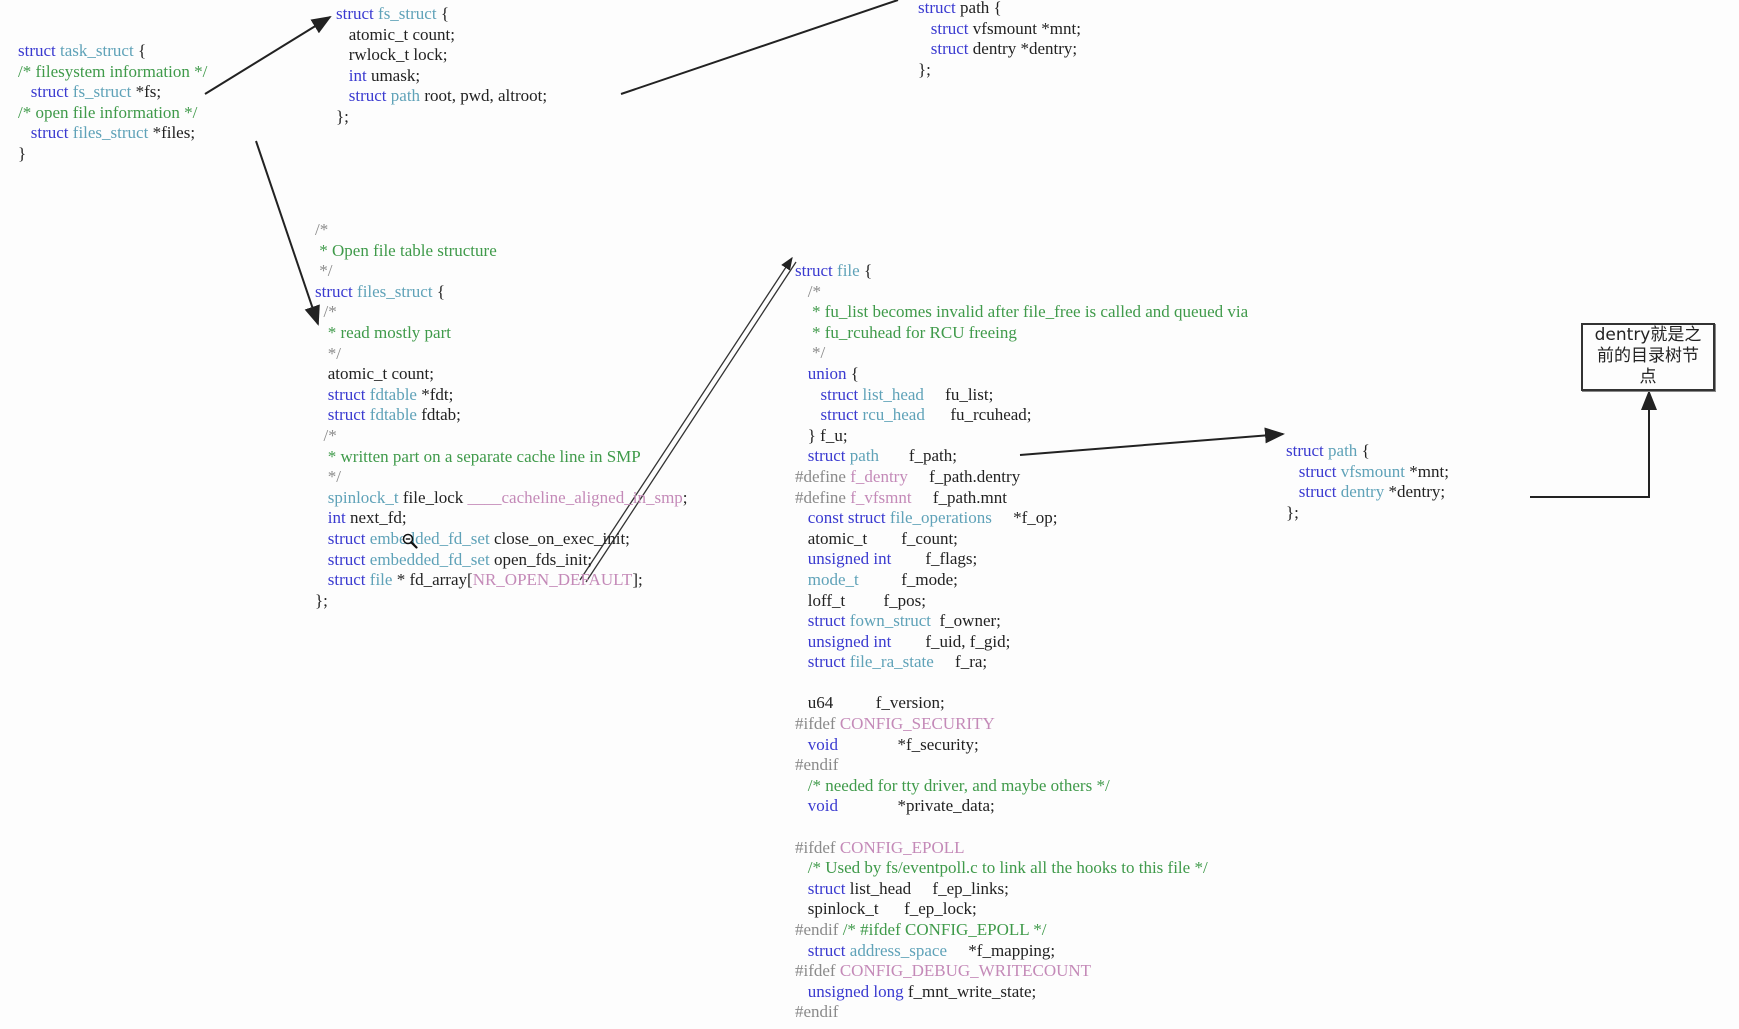  Describe the element at coordinates (1001, 950) in the screenshot. I see `code-token: *f_mapping;` at that location.